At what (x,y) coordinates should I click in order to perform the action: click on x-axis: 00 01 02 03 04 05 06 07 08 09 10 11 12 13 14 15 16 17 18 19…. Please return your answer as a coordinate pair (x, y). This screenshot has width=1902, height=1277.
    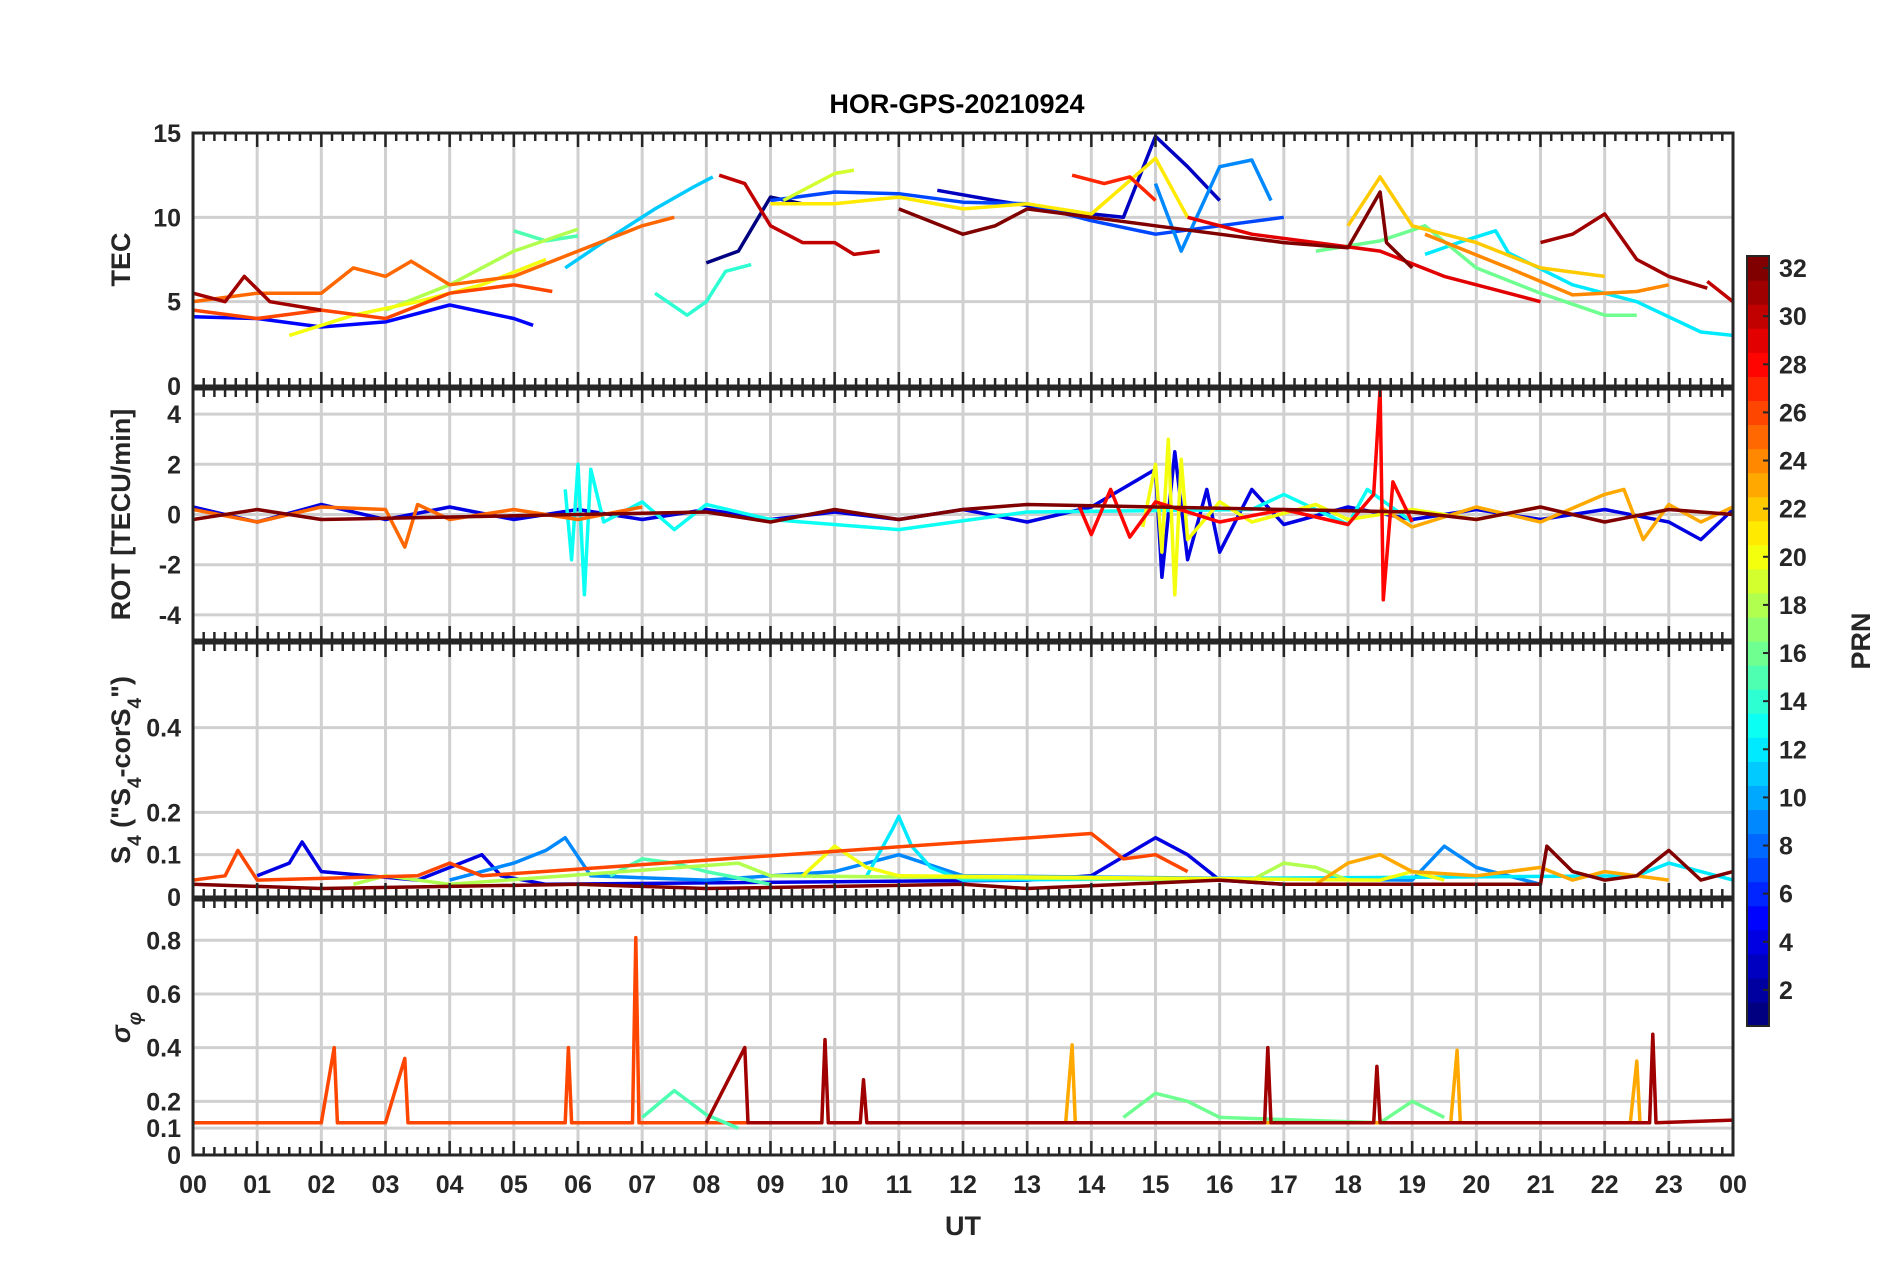
    Looking at the image, I should click on (963, 1206).